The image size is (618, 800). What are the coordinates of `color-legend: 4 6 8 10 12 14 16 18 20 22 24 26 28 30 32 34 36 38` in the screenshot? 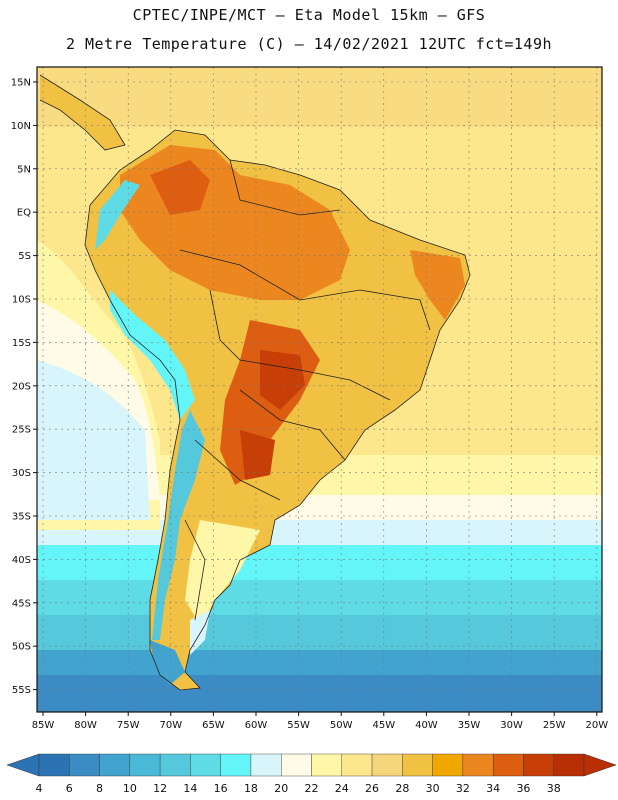 It's located at (311, 774).